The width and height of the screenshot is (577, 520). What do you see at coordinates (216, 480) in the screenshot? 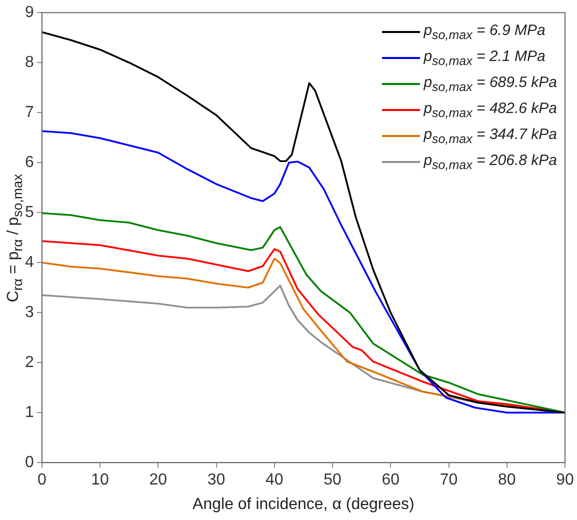
I see `x-tick-label: 30` at bounding box center [216, 480].